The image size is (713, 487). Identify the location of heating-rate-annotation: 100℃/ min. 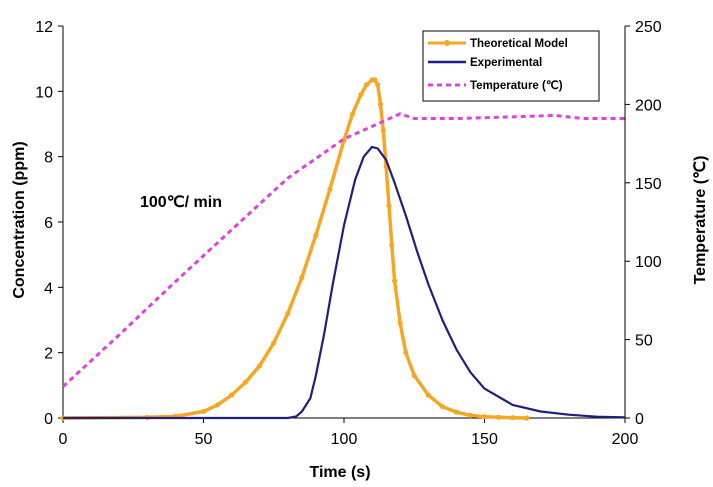
(181, 202).